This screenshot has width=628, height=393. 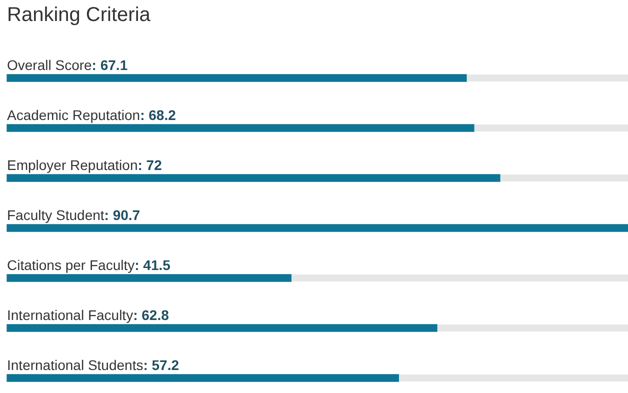 What do you see at coordinates (49, 65) in the screenshot?
I see `y-tick-label: Overall Score` at bounding box center [49, 65].